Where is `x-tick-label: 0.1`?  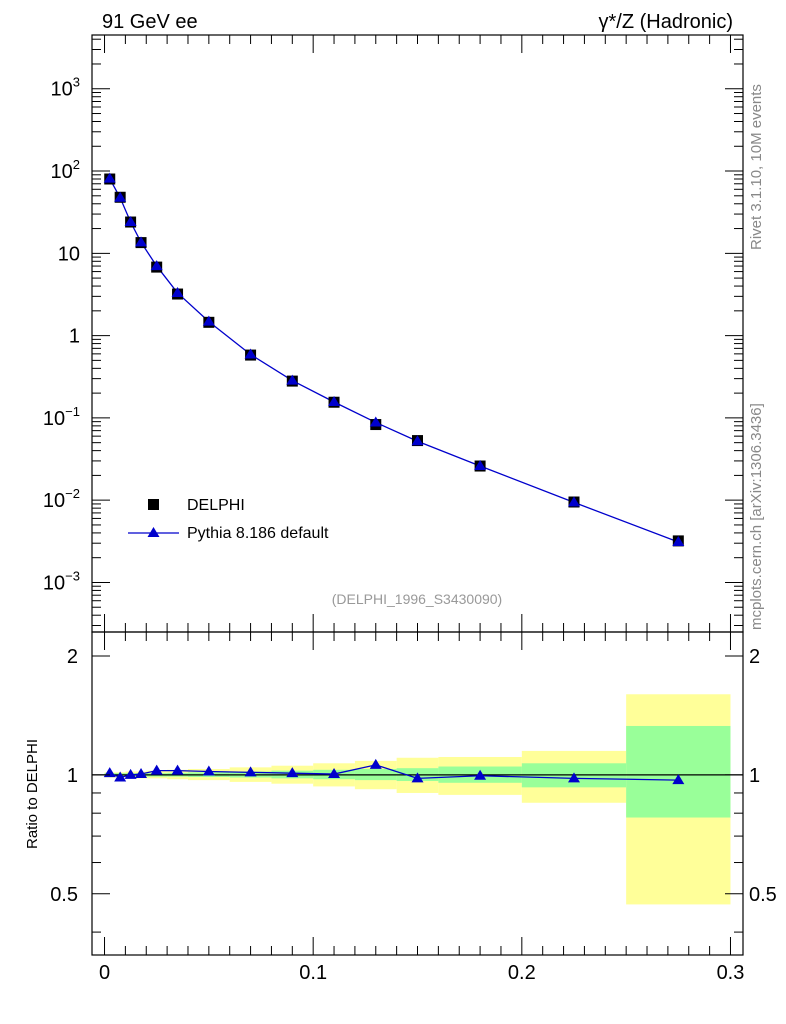
x-tick-label: 0.1 is located at coordinates (313, 973).